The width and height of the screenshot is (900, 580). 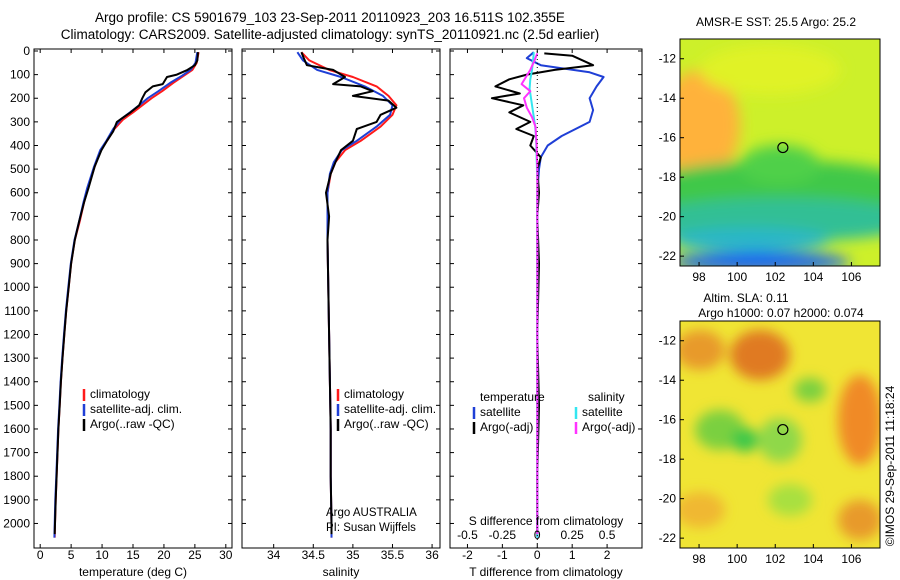 I want to click on imos-credit: ©IMOS 29-Sep-2011 11:18:24, so click(x=890, y=465).